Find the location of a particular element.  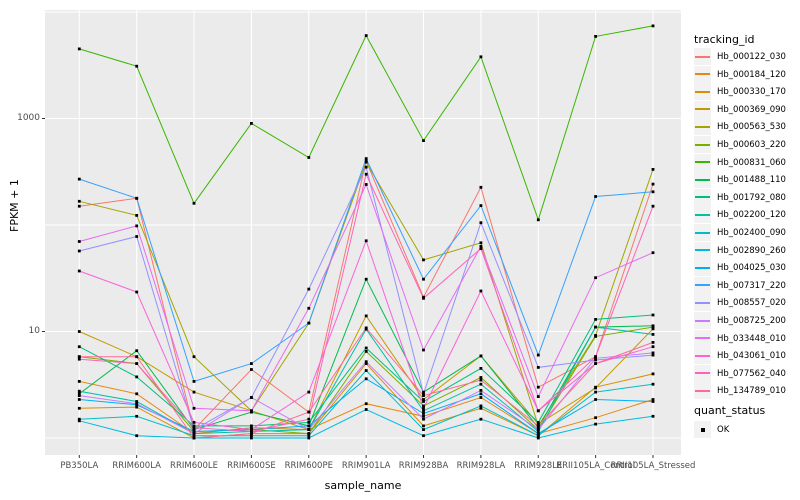

legend-item-label: Hb_000603_220 is located at coordinates (751, 145).